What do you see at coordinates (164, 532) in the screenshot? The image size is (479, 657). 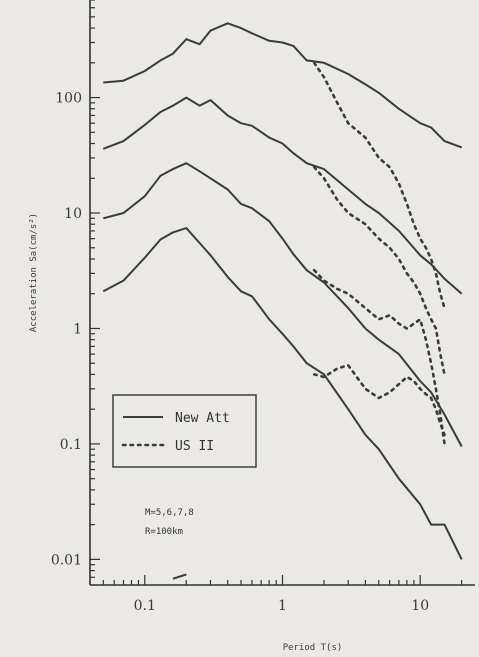 I see `annotation-text: R=100km` at bounding box center [164, 532].